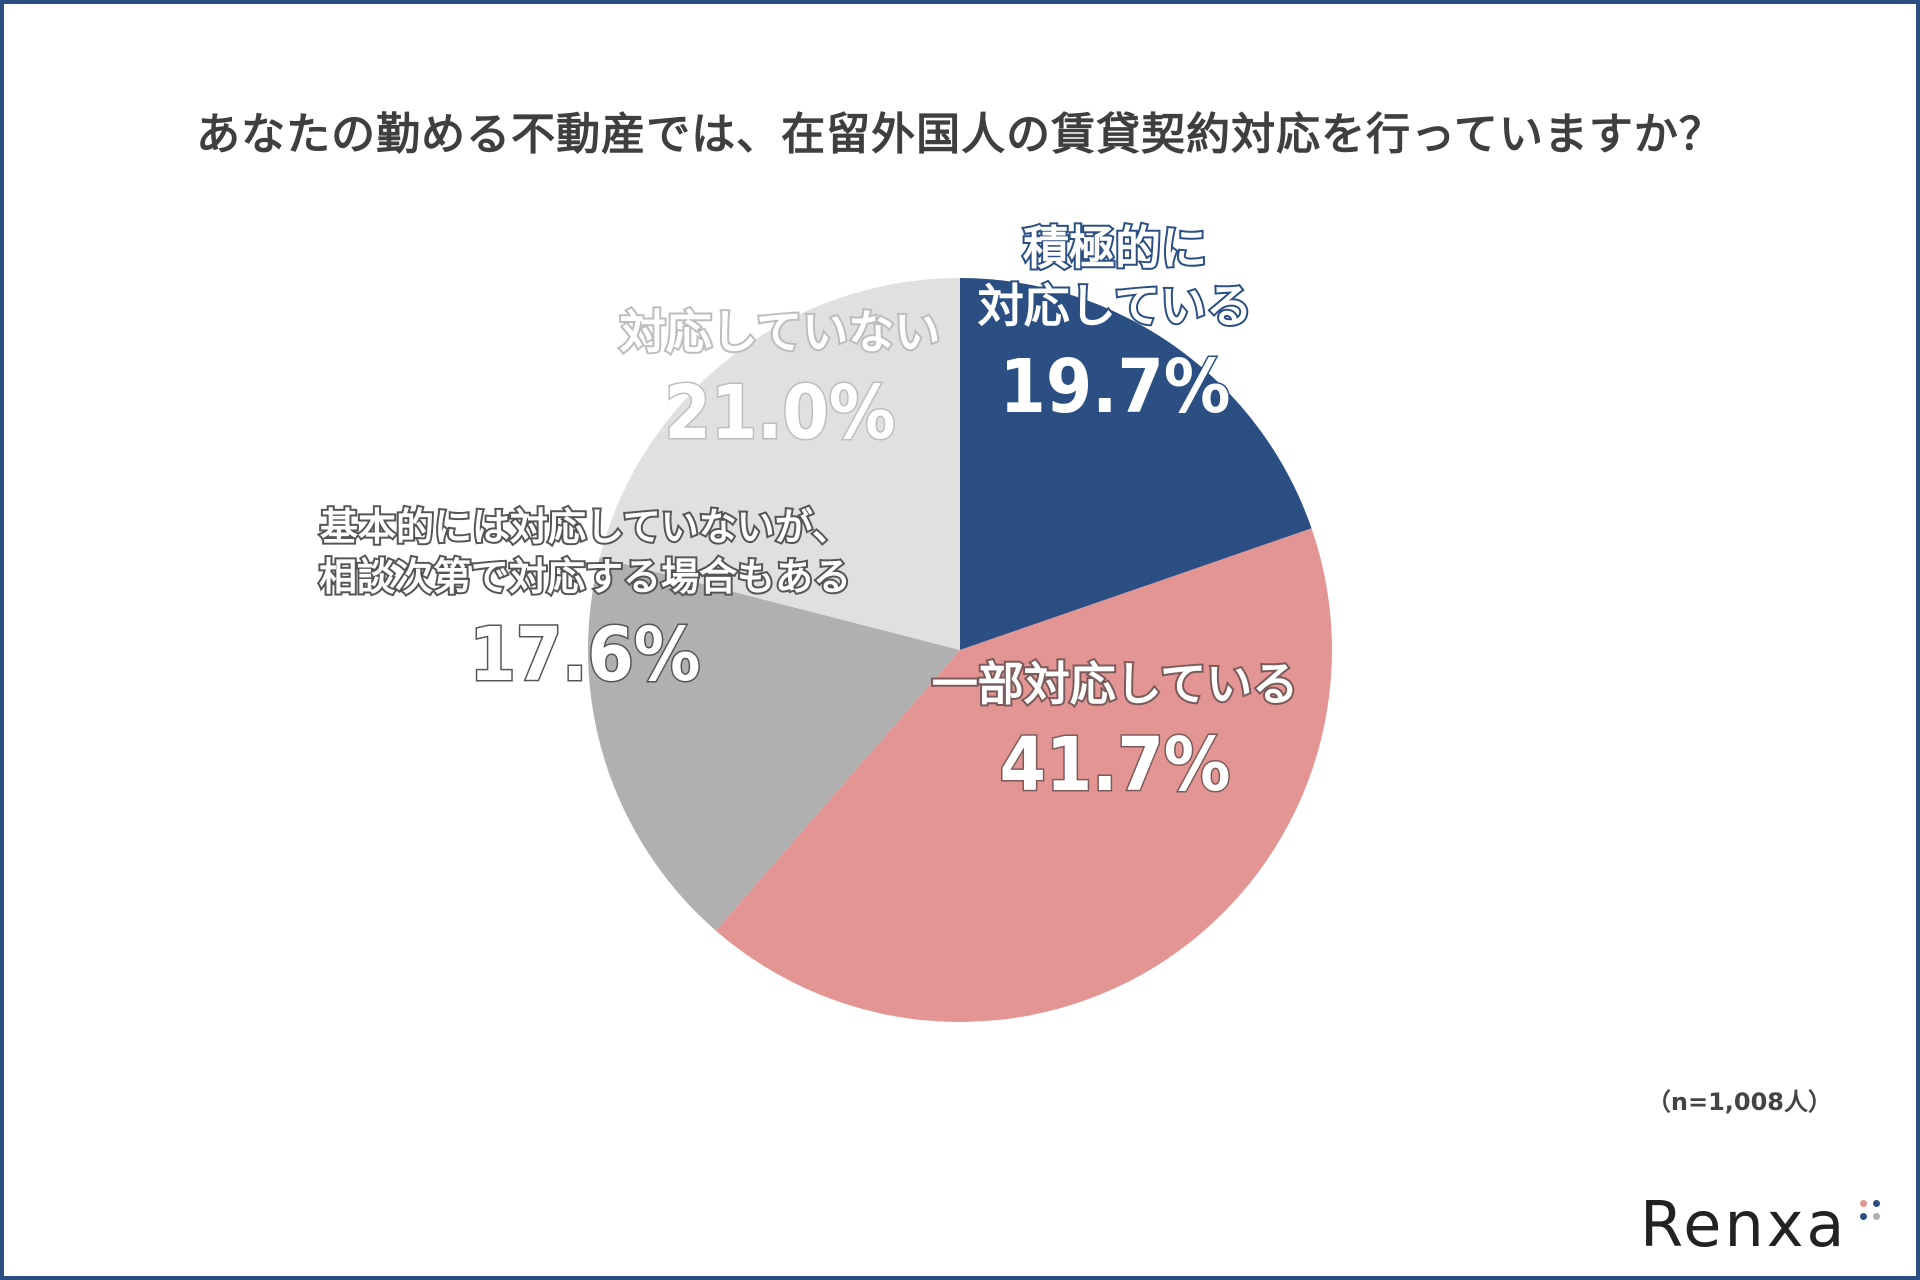  Describe the element at coordinates (585, 577) in the screenshot. I see `slice-label-2-line-1: 相談次第で対応する場合もある` at that location.